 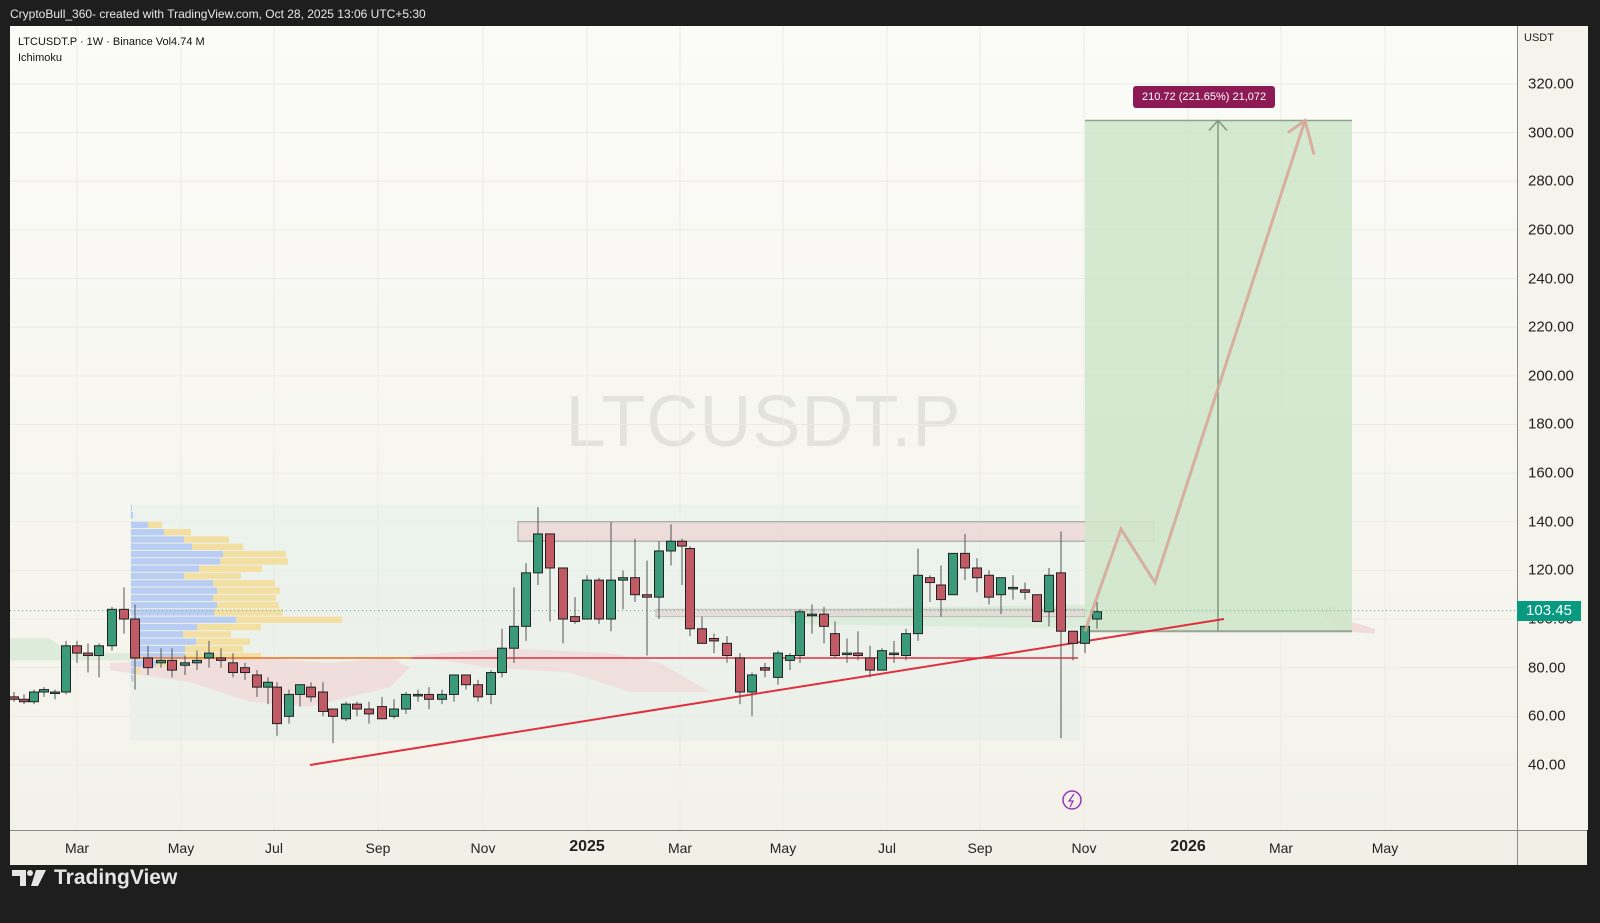 I want to click on symbol-info: LTCUSDT.P · 1W · Binance Vol4.74 M, so click(x=111, y=42).